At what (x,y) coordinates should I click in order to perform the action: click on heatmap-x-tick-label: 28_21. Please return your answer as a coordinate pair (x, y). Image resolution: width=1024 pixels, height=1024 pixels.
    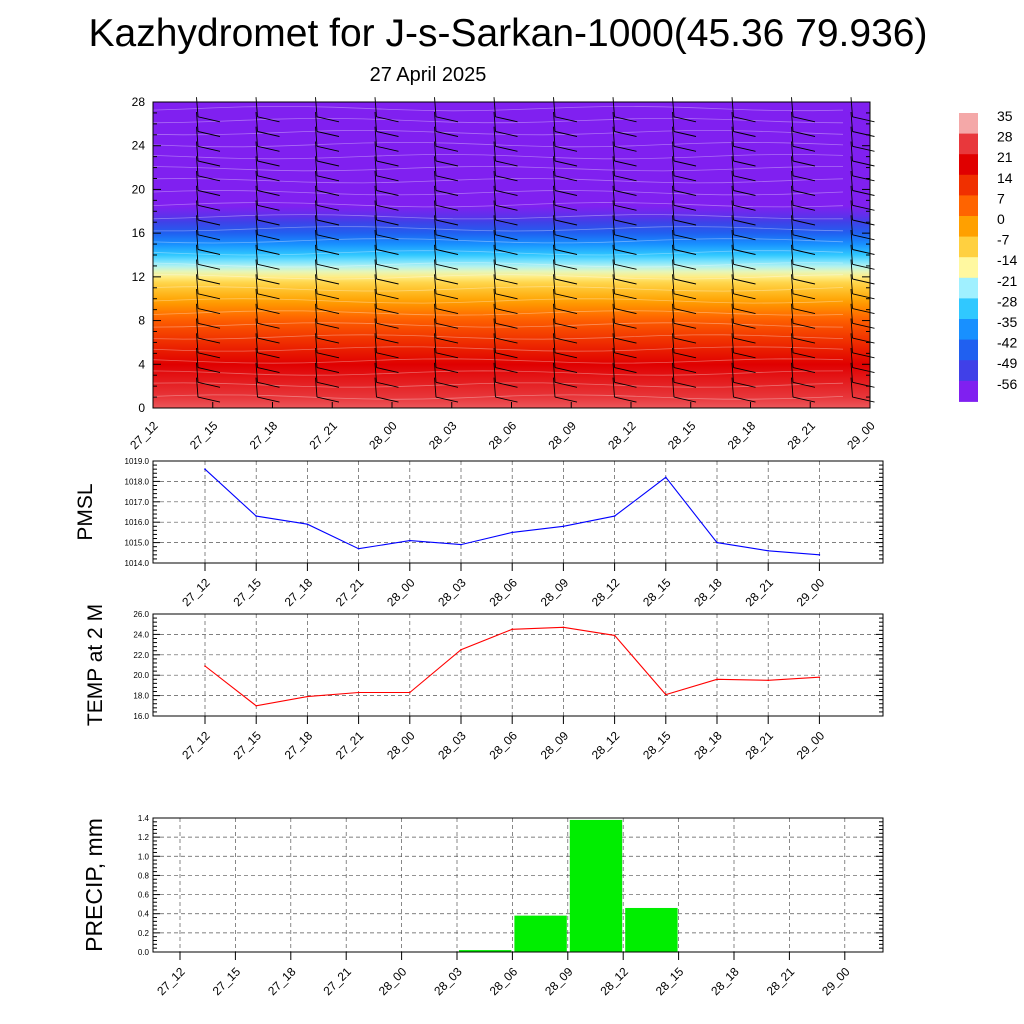
    Looking at the image, I should click on (802, 435).